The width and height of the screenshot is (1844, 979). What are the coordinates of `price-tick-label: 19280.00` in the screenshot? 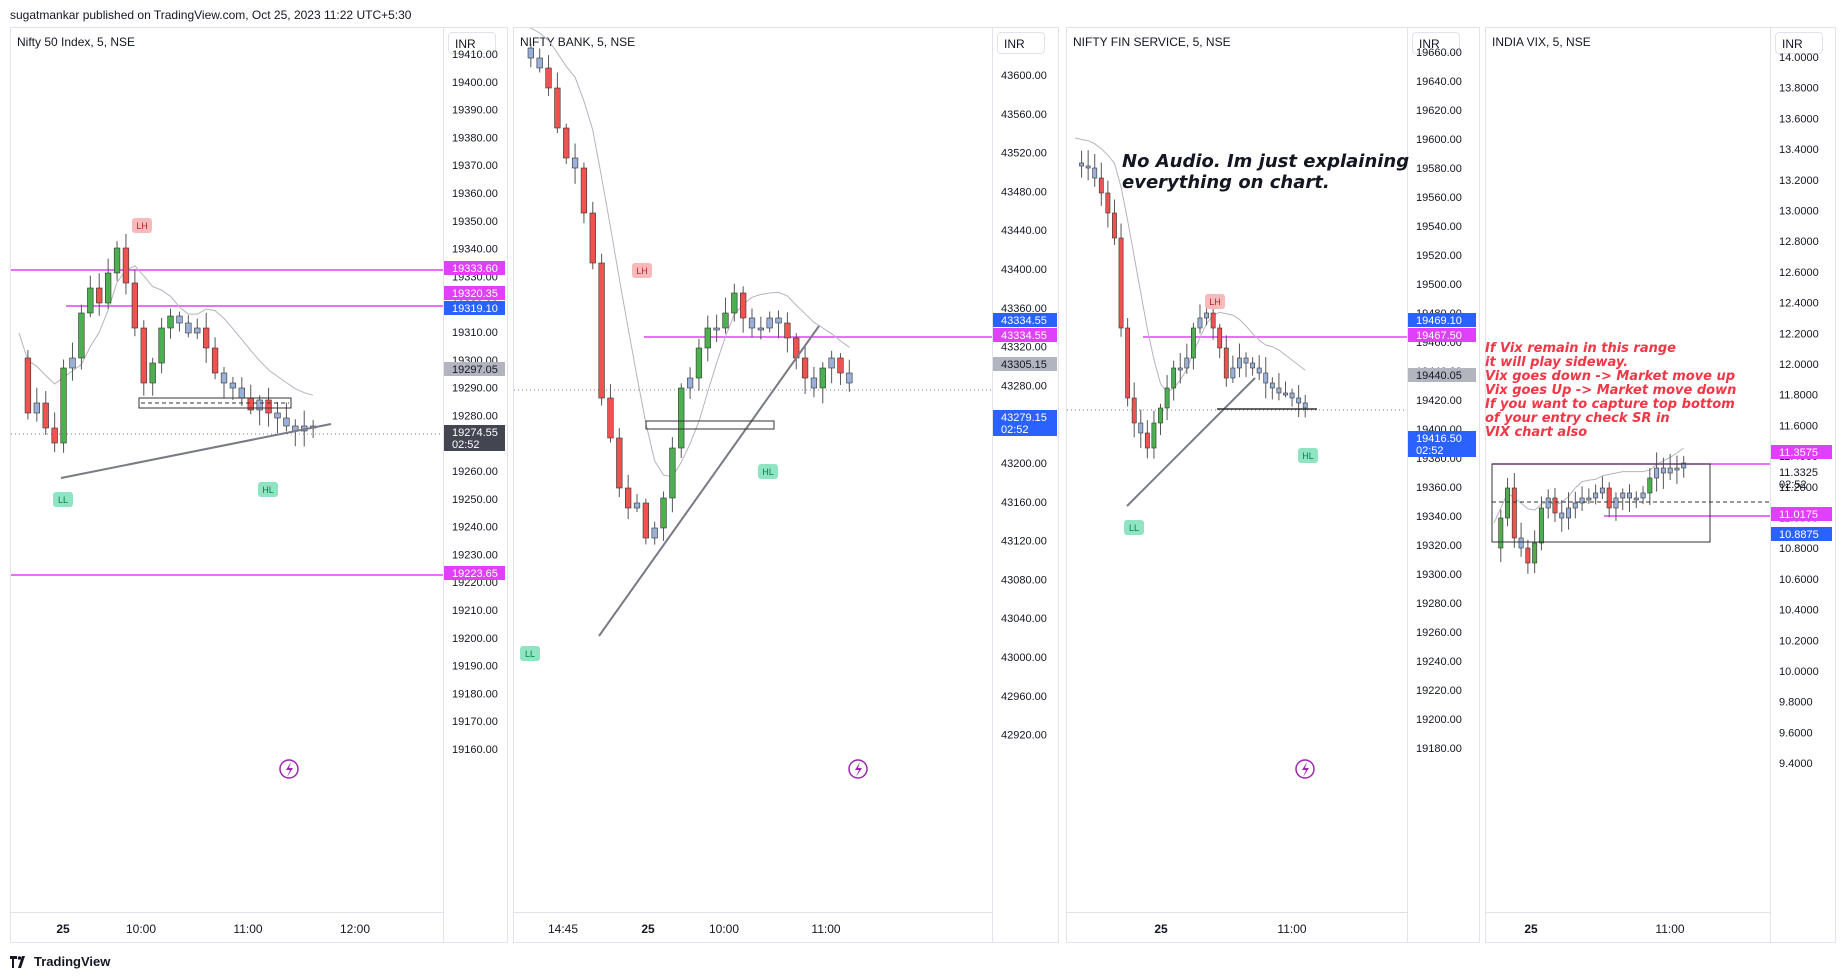 It's located at (1439, 604).